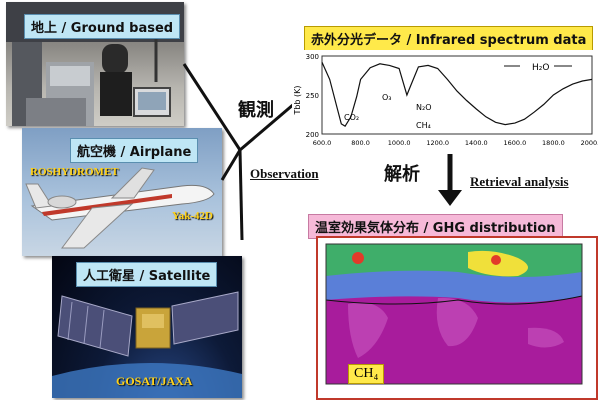 This screenshot has width=606, height=400. What do you see at coordinates (120, 208) in the screenshot?
I see `airplane-illustration` at bounding box center [120, 208].